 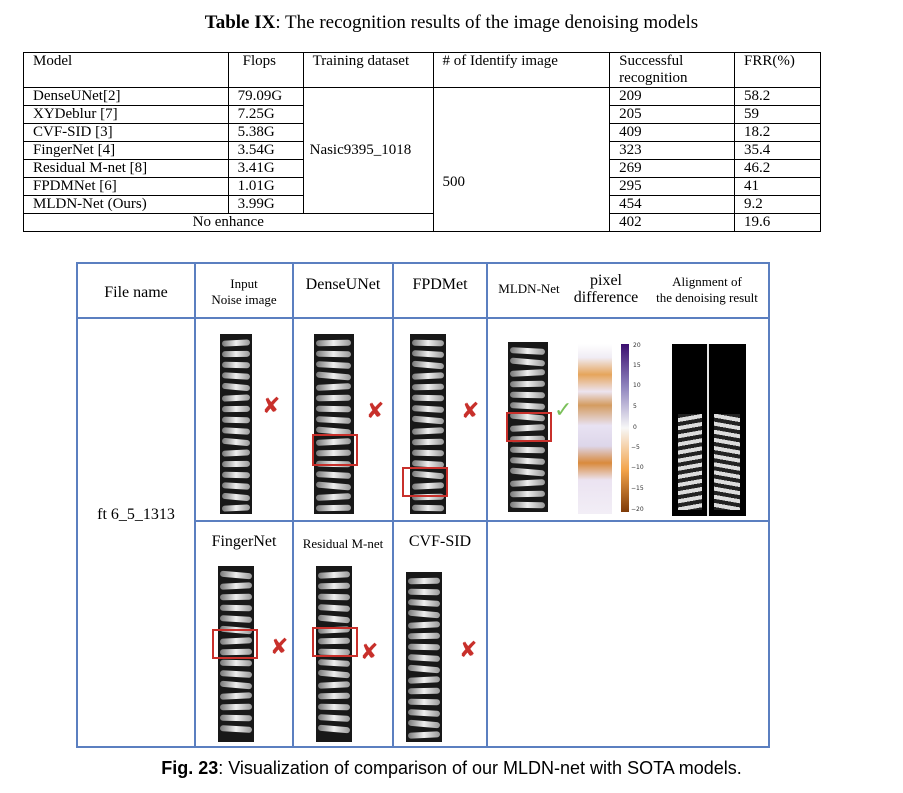 What do you see at coordinates (777, 222) in the screenshot?
I see `cell-frr: 19.6` at bounding box center [777, 222].